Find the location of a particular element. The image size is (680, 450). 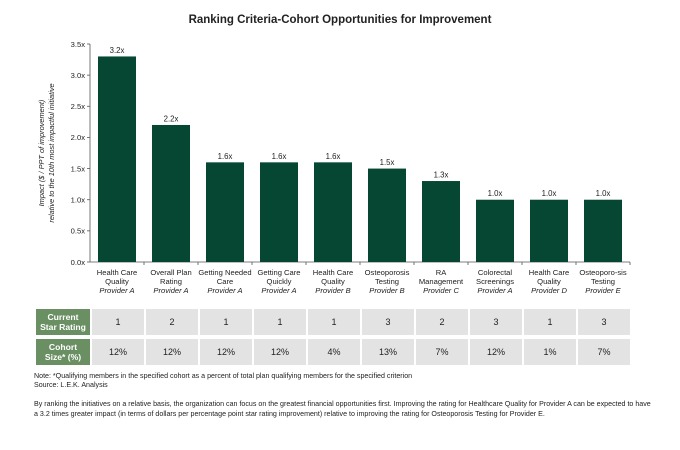

category-label: Overall Plan Rating Provider A is located at coordinates (171, 282).